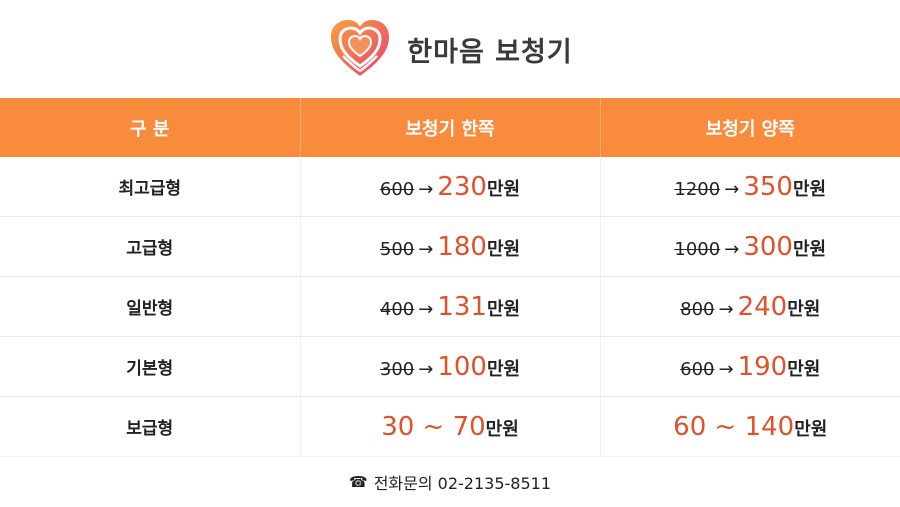 Image resolution: width=900 pixels, height=507 pixels. What do you see at coordinates (150, 426) in the screenshot?
I see `row-grade: 보급형` at bounding box center [150, 426].